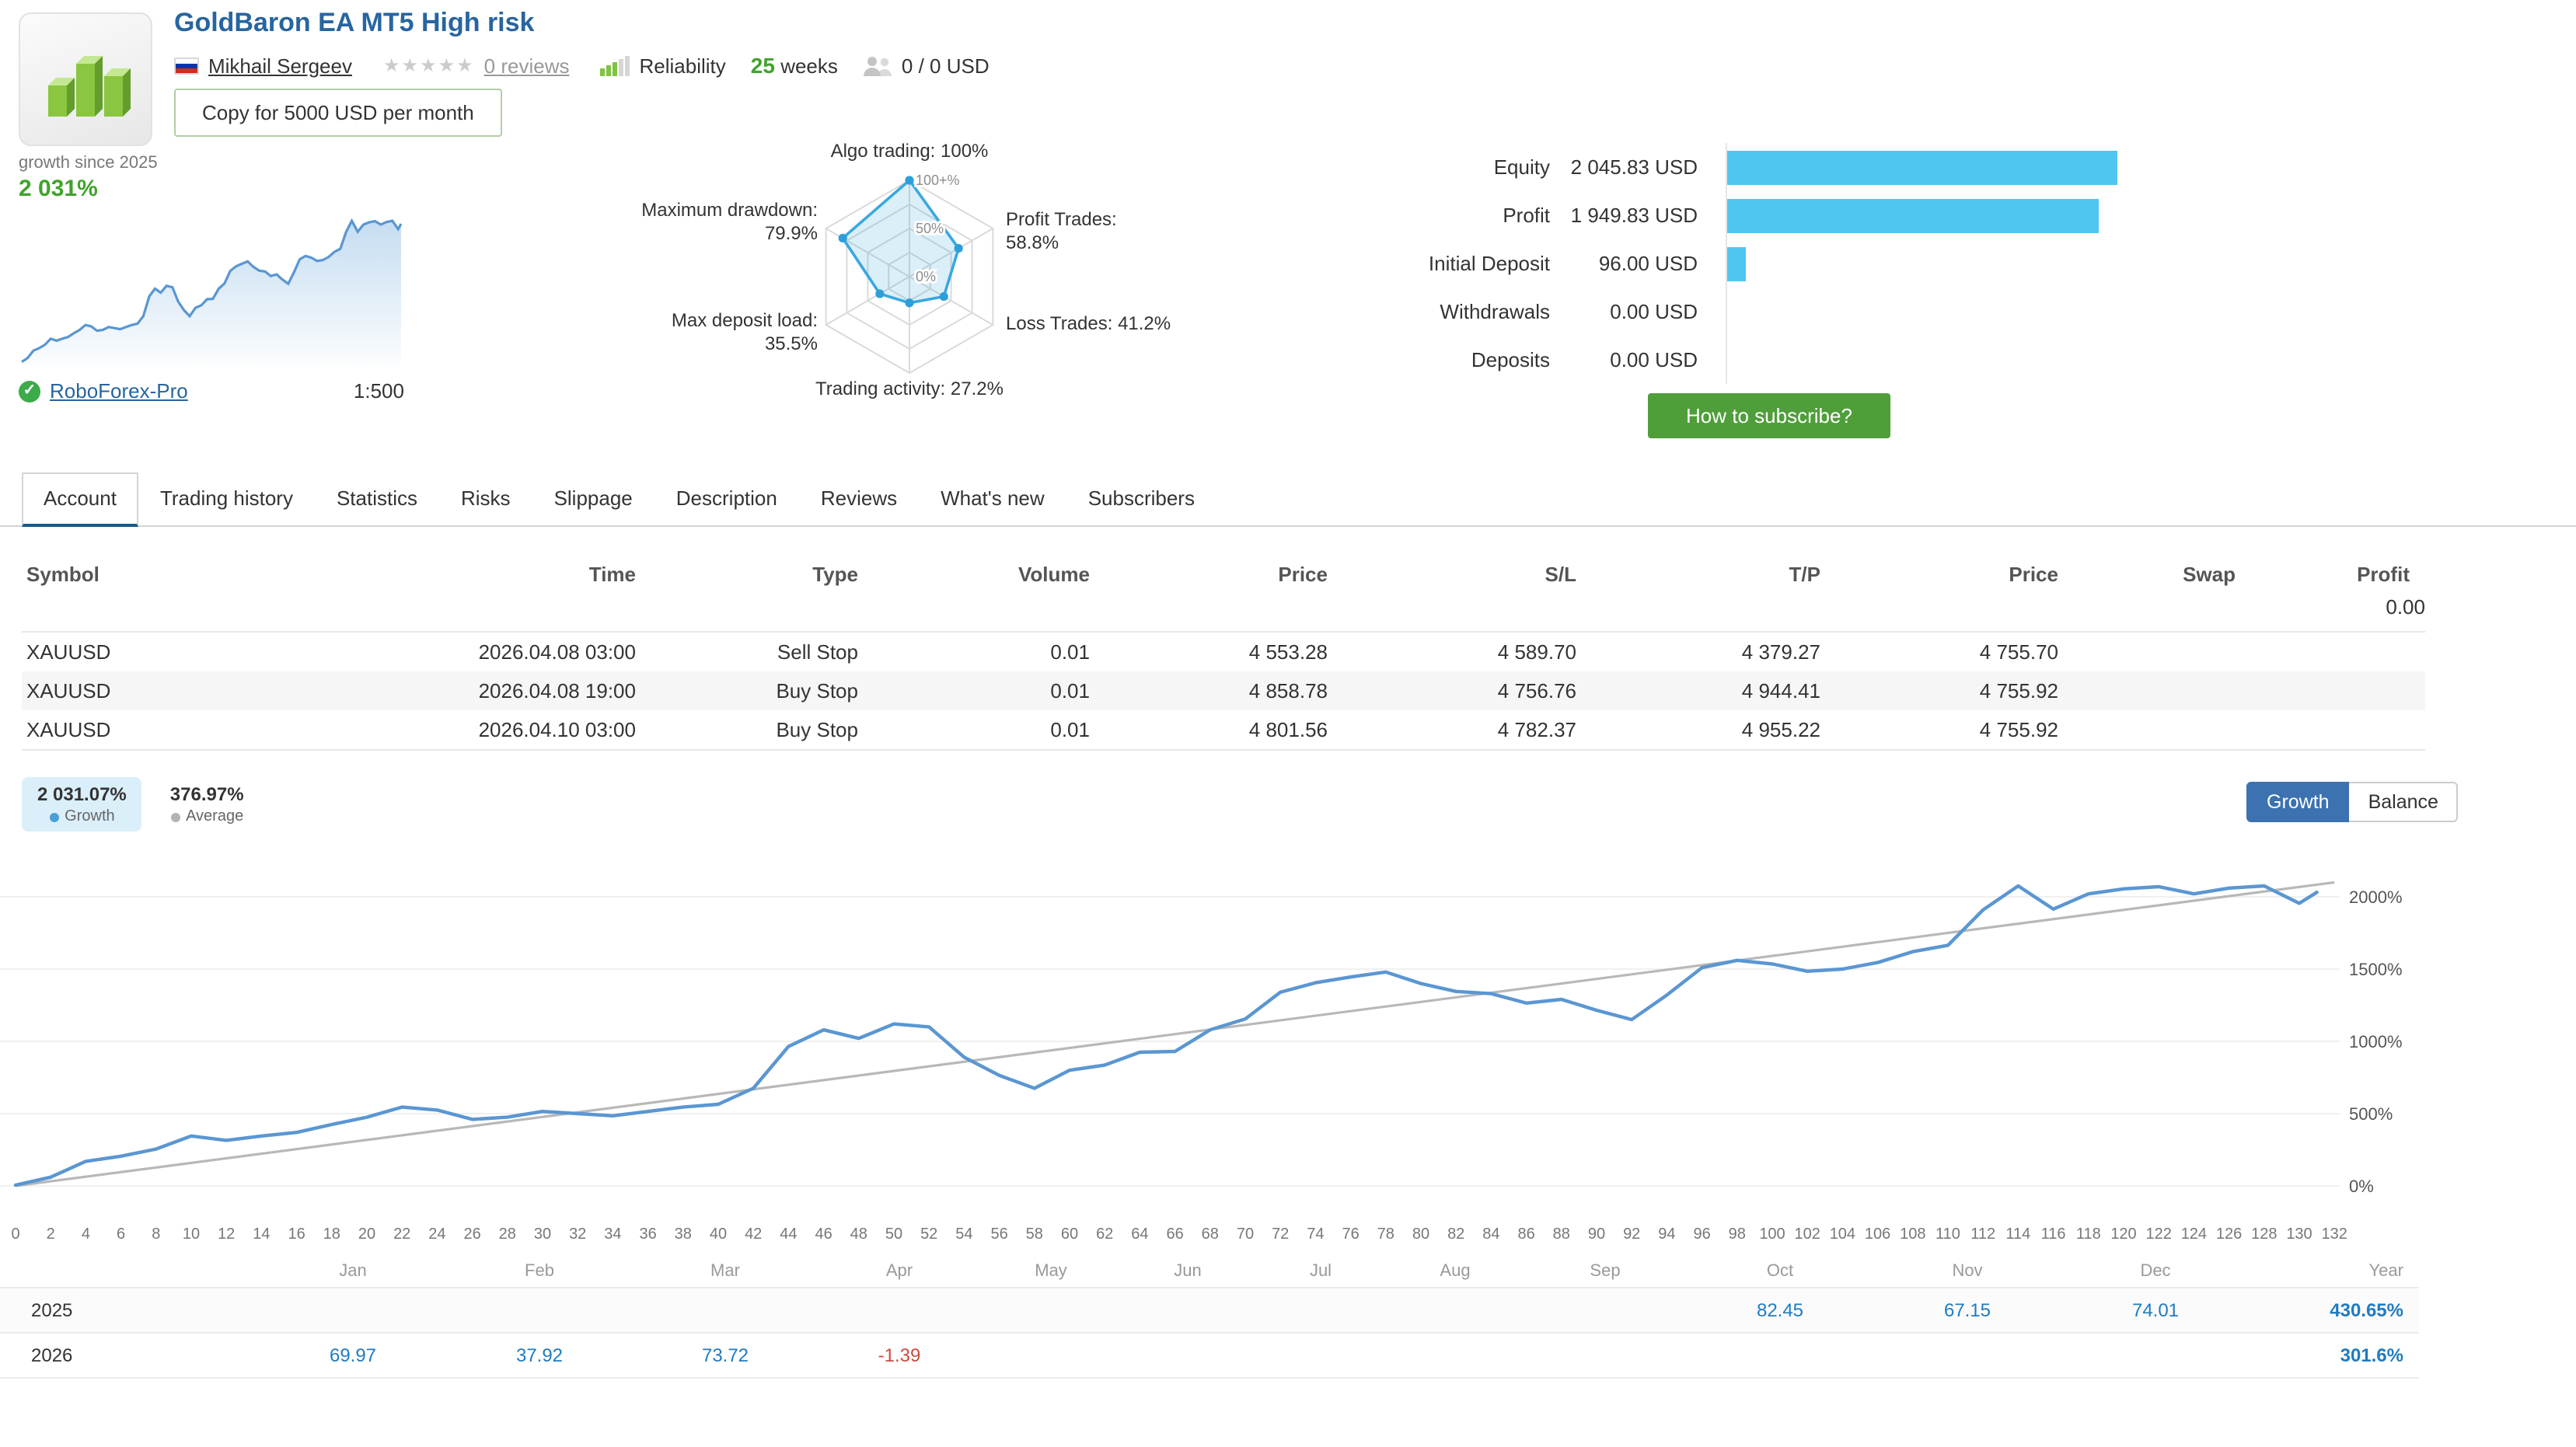 The height and width of the screenshot is (1447, 2576). What do you see at coordinates (1511, 359) in the screenshot?
I see `stat-label: Deposits` at bounding box center [1511, 359].